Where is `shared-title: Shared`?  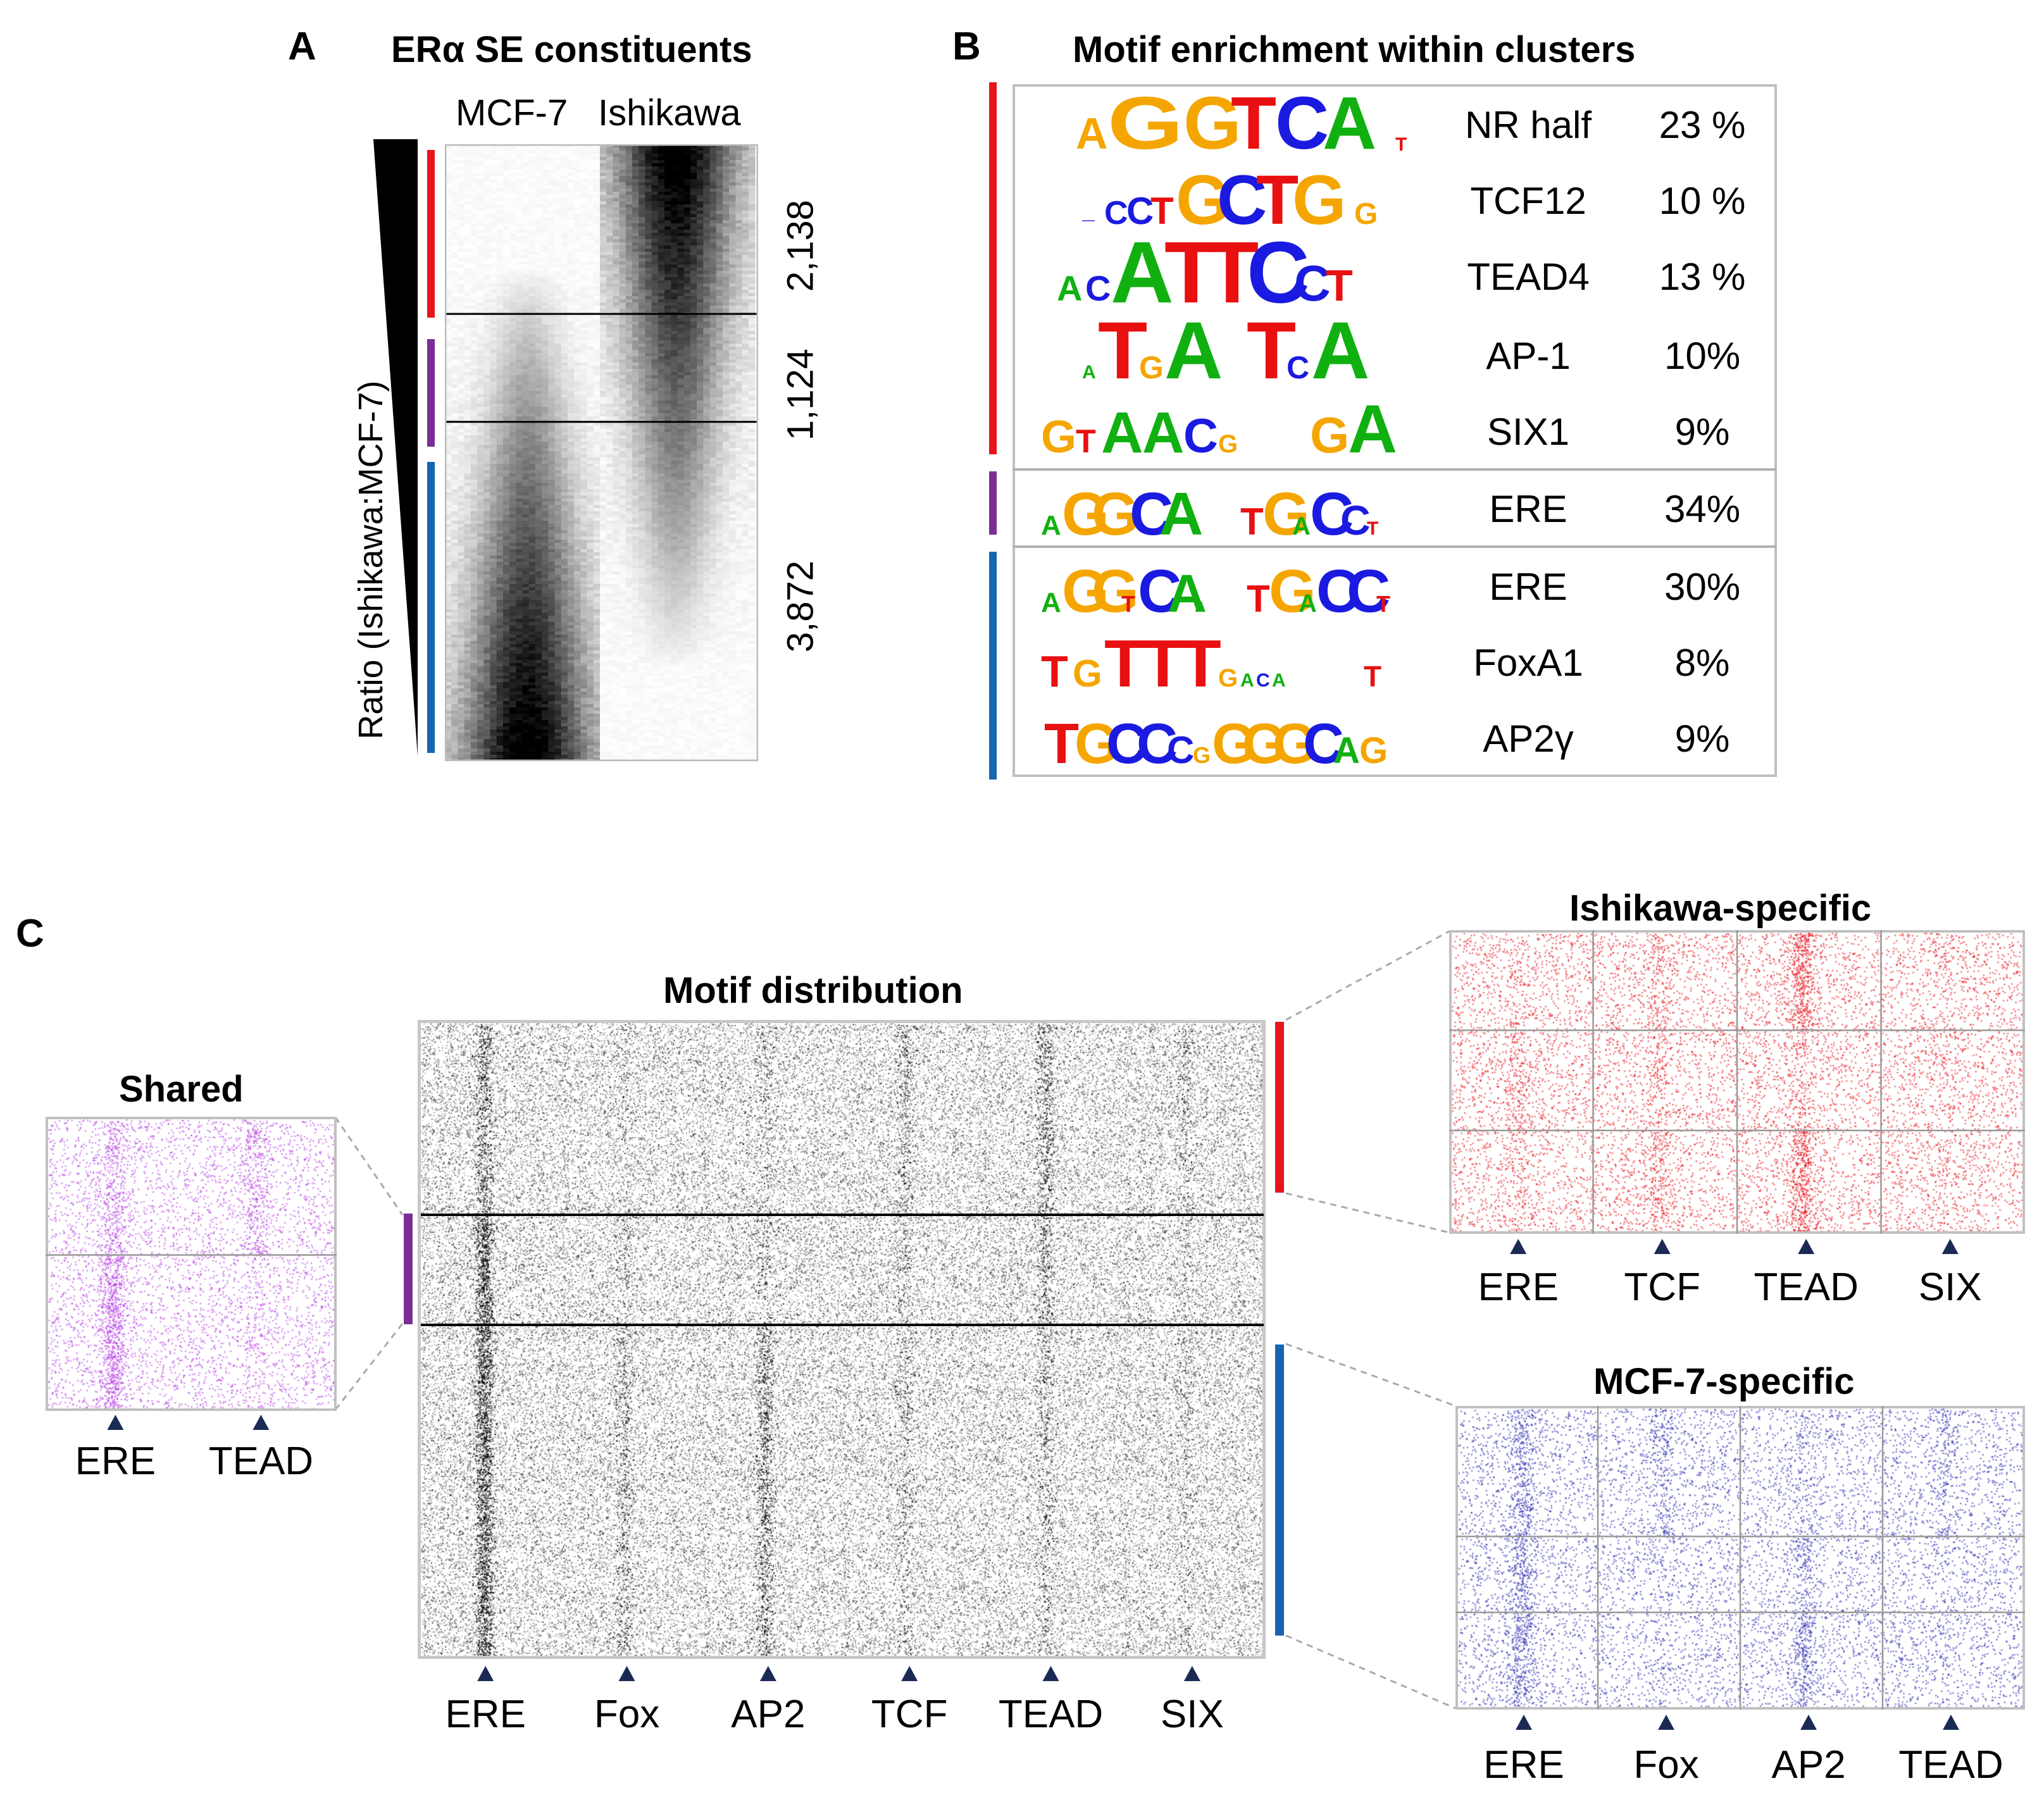
shared-title: Shared is located at coordinates (181, 1089).